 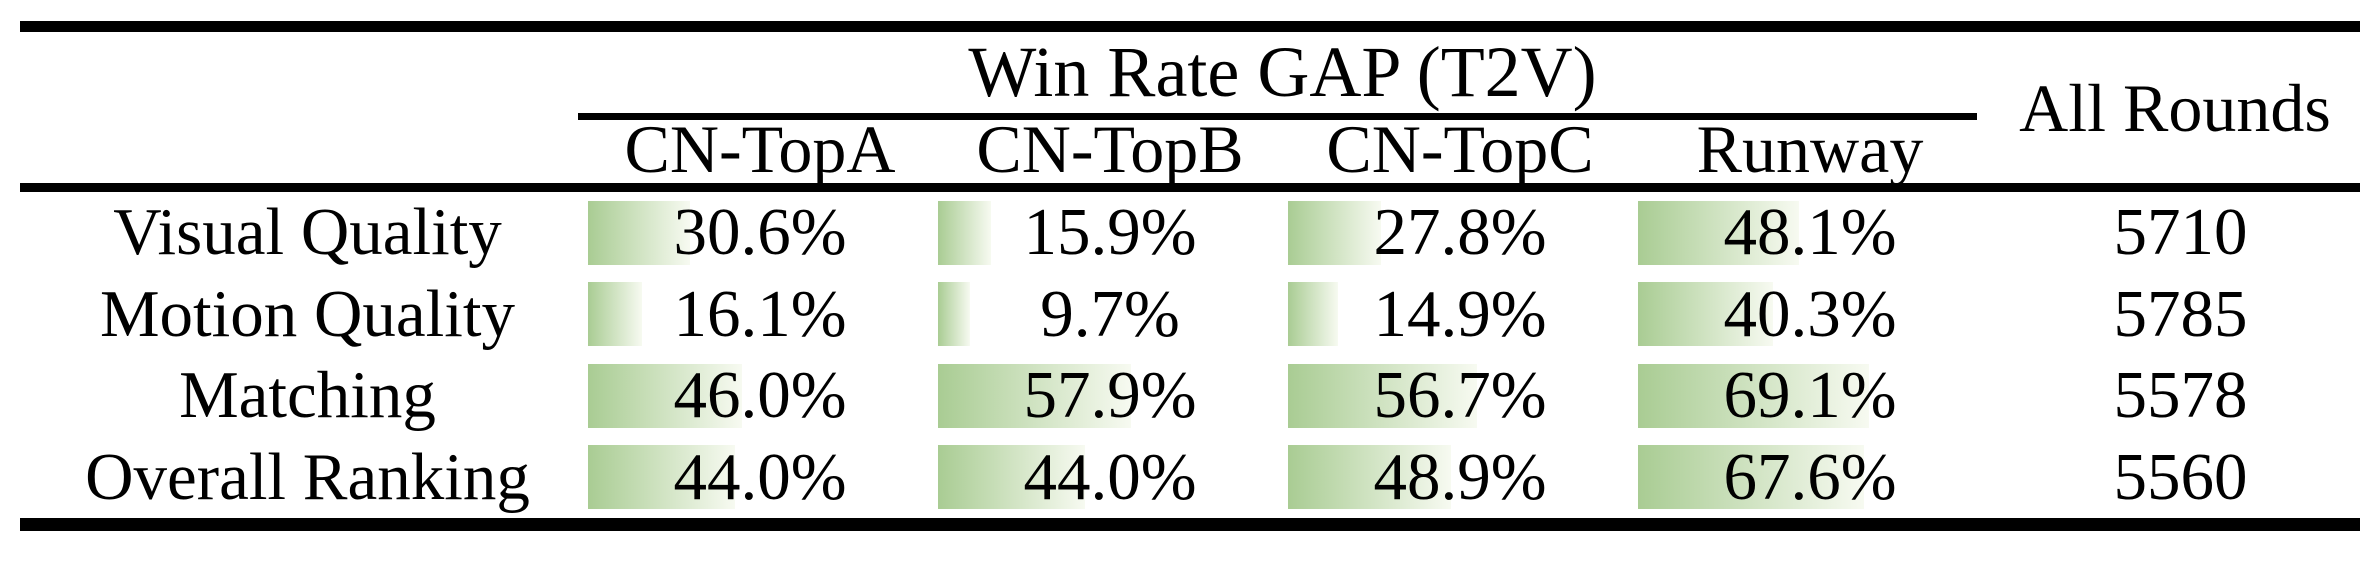 I want to click on all-rounds-value: 5578, so click(x=2180, y=395).